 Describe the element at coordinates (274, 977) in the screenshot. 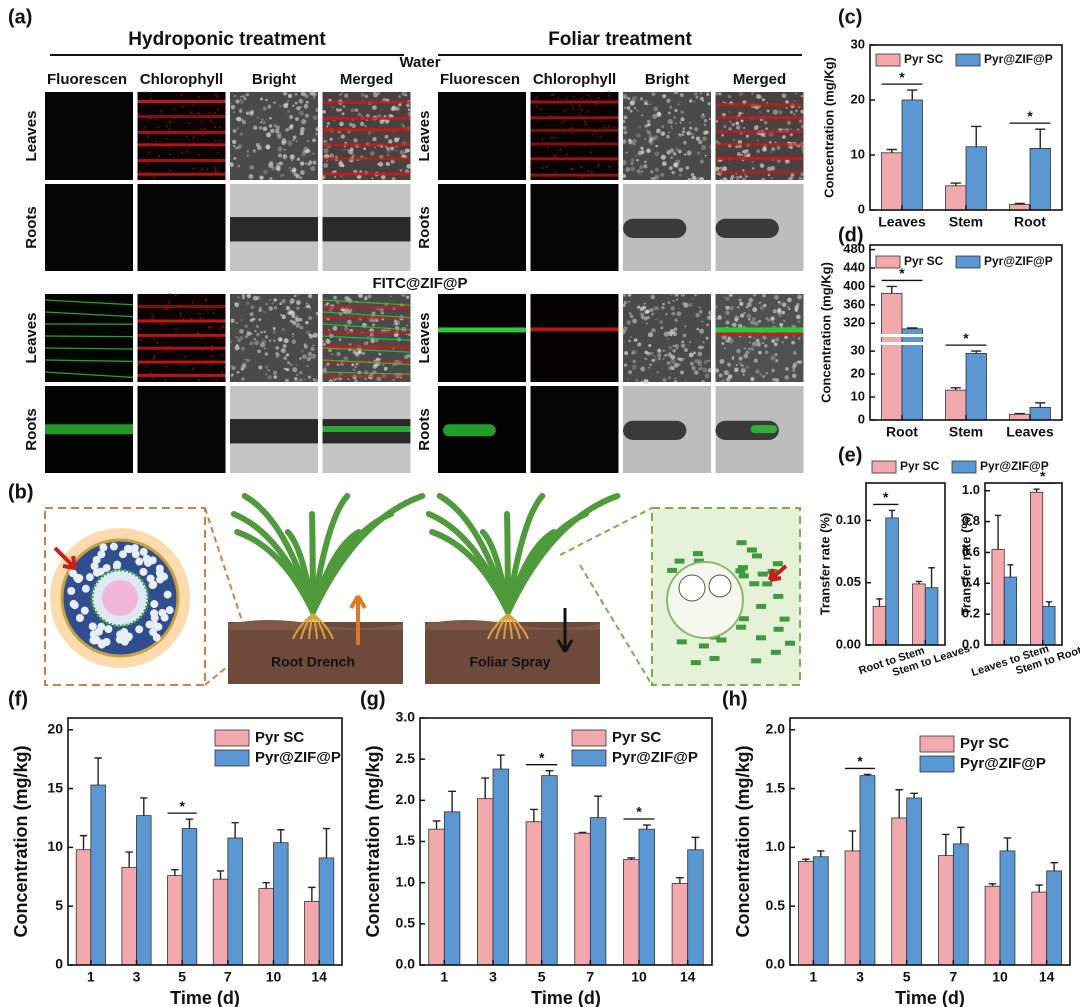

I see `x-tick-label: 10` at that location.